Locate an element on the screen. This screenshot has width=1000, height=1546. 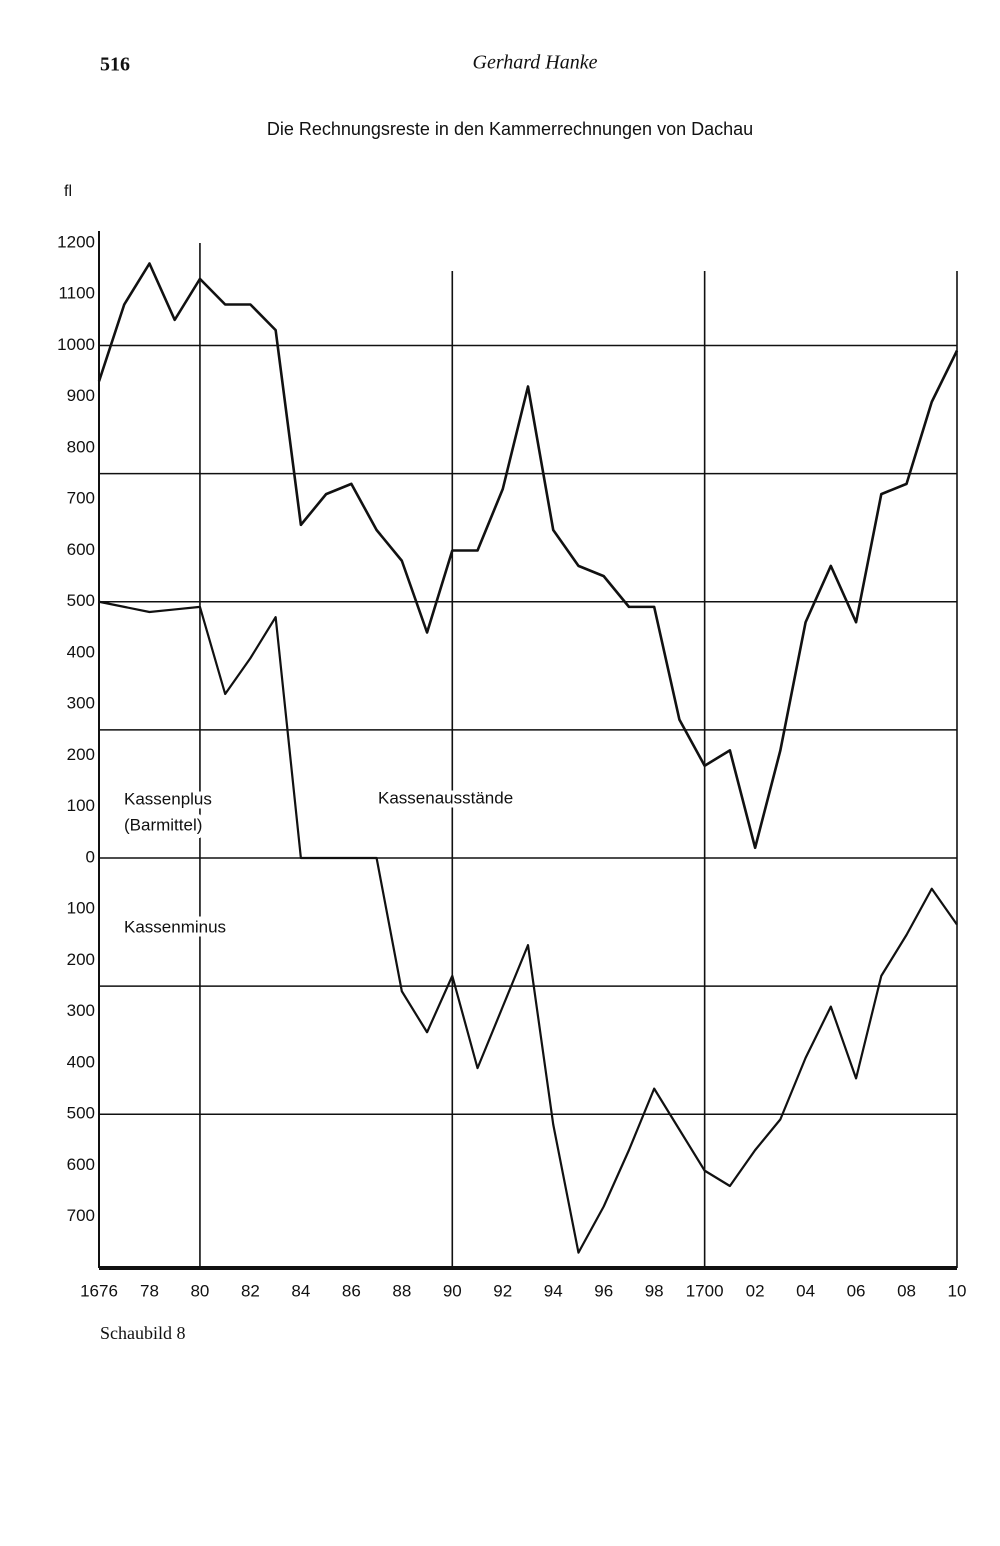
y-tick-label: 900 is located at coordinates (81, 395).